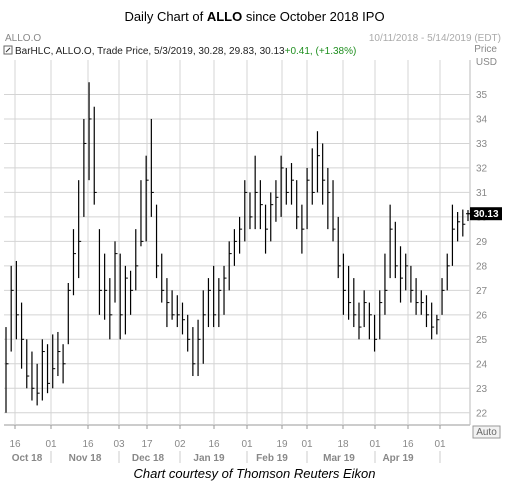 The image size is (509, 485). I want to click on y-tick-label: 33, so click(482, 144).